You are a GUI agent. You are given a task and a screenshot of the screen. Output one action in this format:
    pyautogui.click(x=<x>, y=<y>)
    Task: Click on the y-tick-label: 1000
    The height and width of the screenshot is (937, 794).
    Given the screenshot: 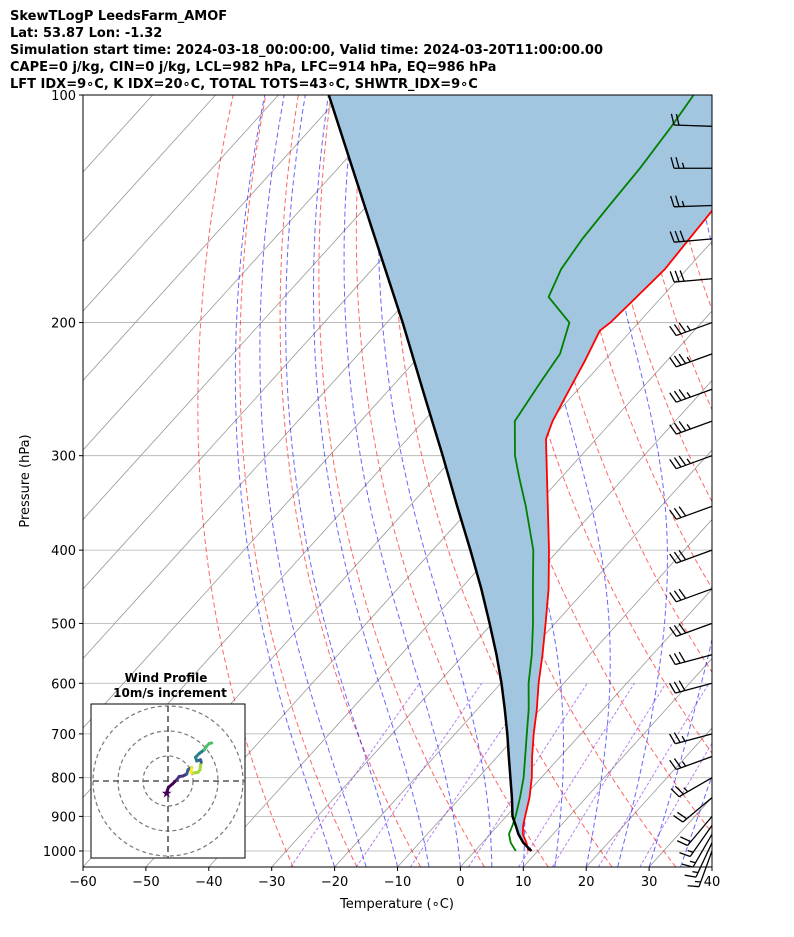 What is the action you would take?
    pyautogui.click(x=59, y=852)
    